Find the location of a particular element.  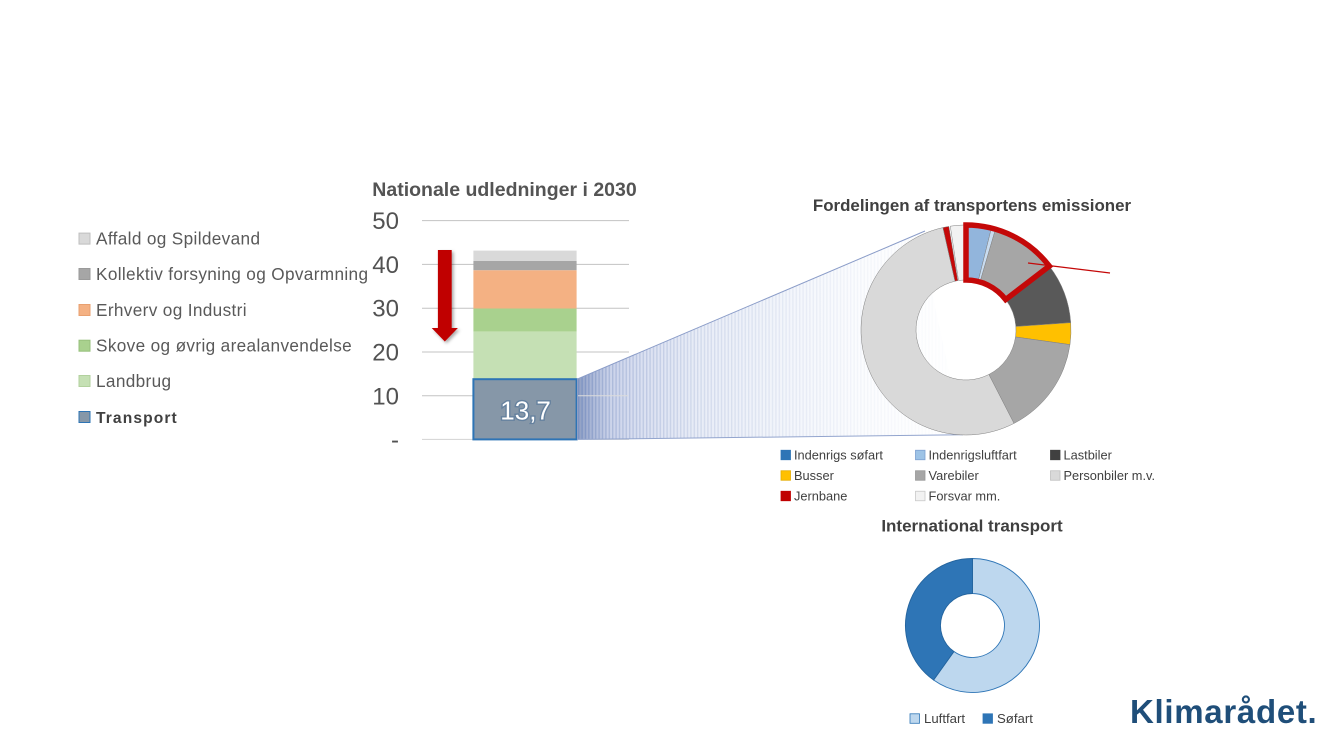

svg-text: Jernbane is located at coordinates (820, 496).